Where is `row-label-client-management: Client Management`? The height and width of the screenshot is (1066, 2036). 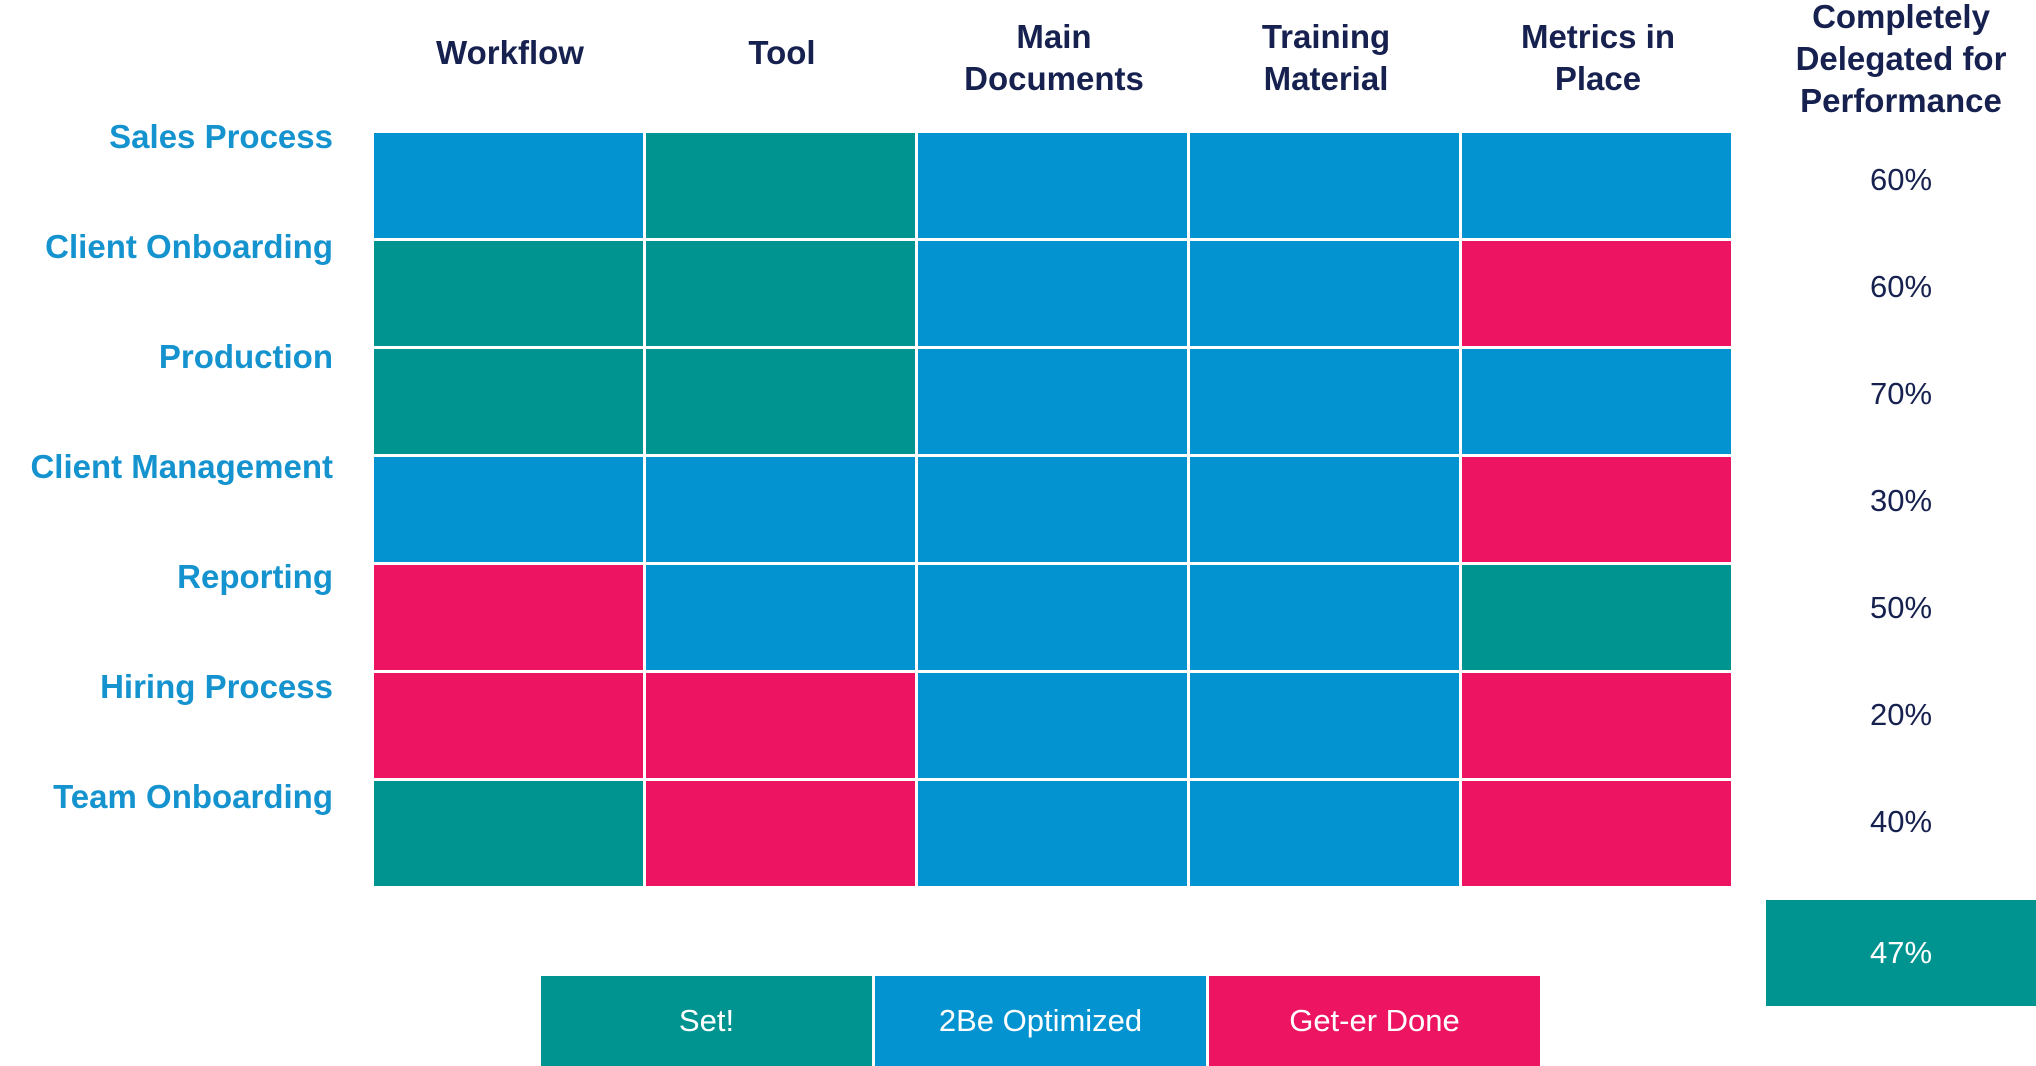
row-label-client-management: Client Management is located at coordinates (181, 466).